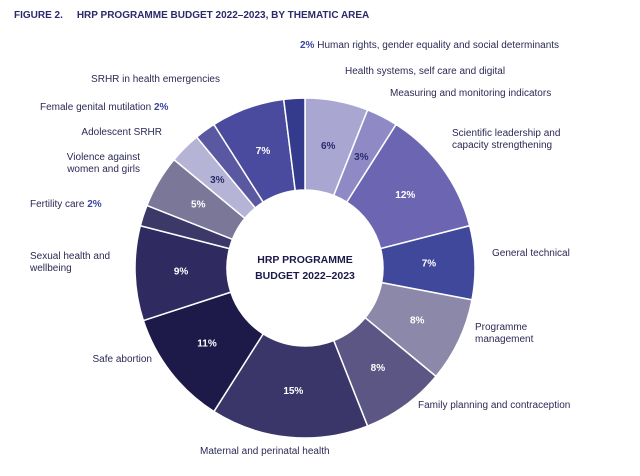  What do you see at coordinates (122, 359) in the screenshot?
I see `category-label: Safe abortion` at bounding box center [122, 359].